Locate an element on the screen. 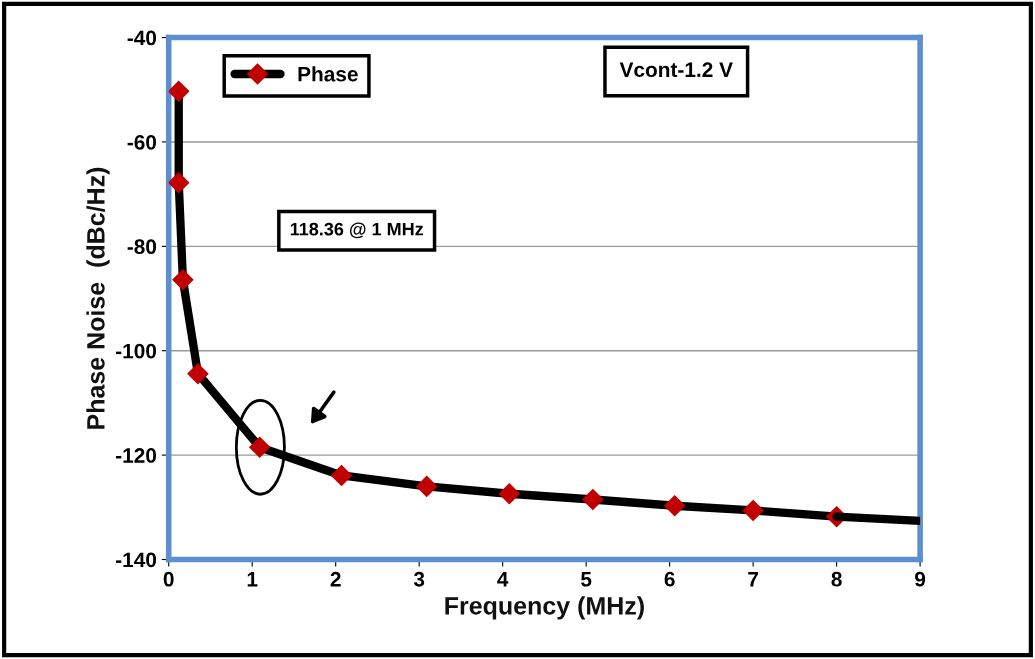 This screenshot has width=1035, height=659. y-tick-label: -140 is located at coordinates (136, 560).